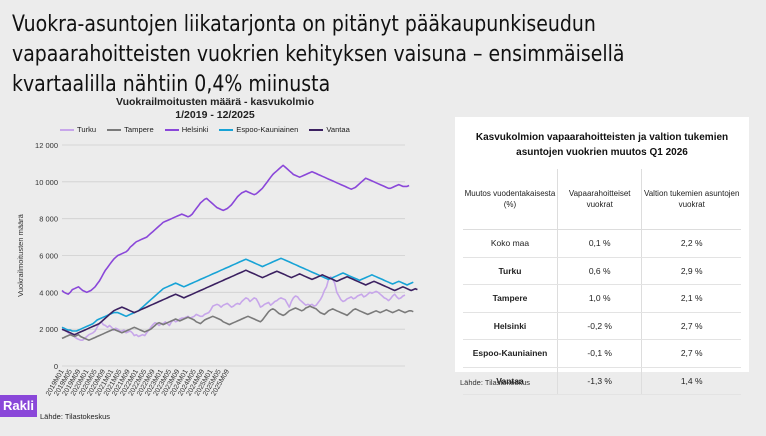 The image size is (766, 436). I want to click on legend-item: Tampere, so click(130, 129).